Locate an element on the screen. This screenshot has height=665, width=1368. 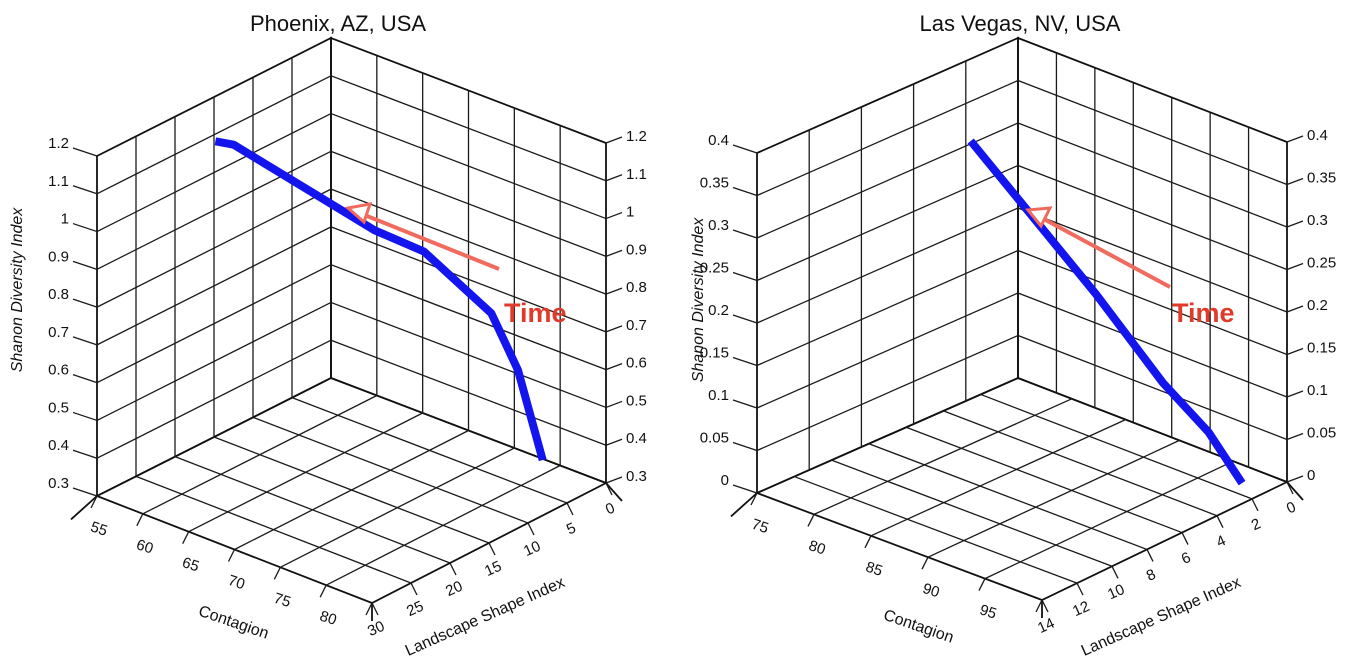
phoenix-z-tick-label-right: 0.4 is located at coordinates (636, 438).